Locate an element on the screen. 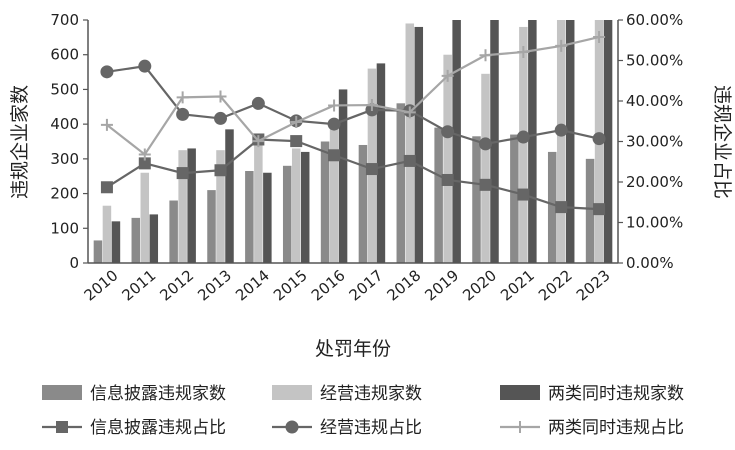 This screenshot has height=450, width=735. bar-1-2022 is located at coordinates (552, 207).